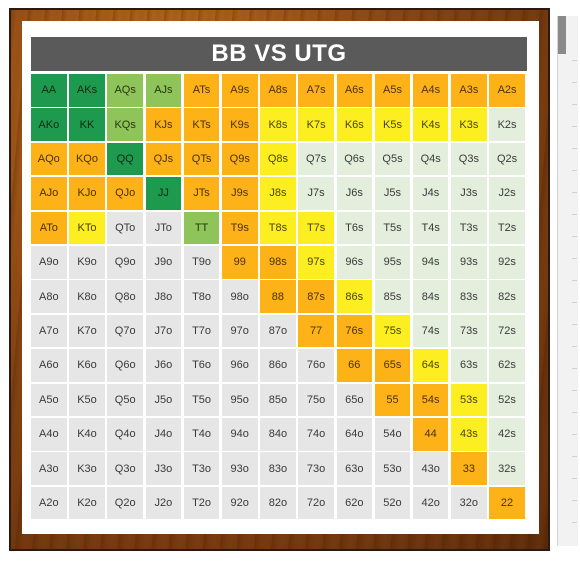  What do you see at coordinates (392, 228) in the screenshot?
I see `hand-cell-t5s: T5s` at bounding box center [392, 228].